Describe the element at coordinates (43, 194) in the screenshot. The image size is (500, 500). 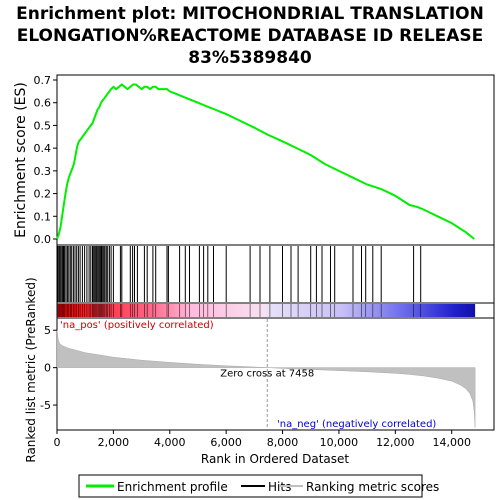
I see `es-y-tick-label: 0.2` at that location.